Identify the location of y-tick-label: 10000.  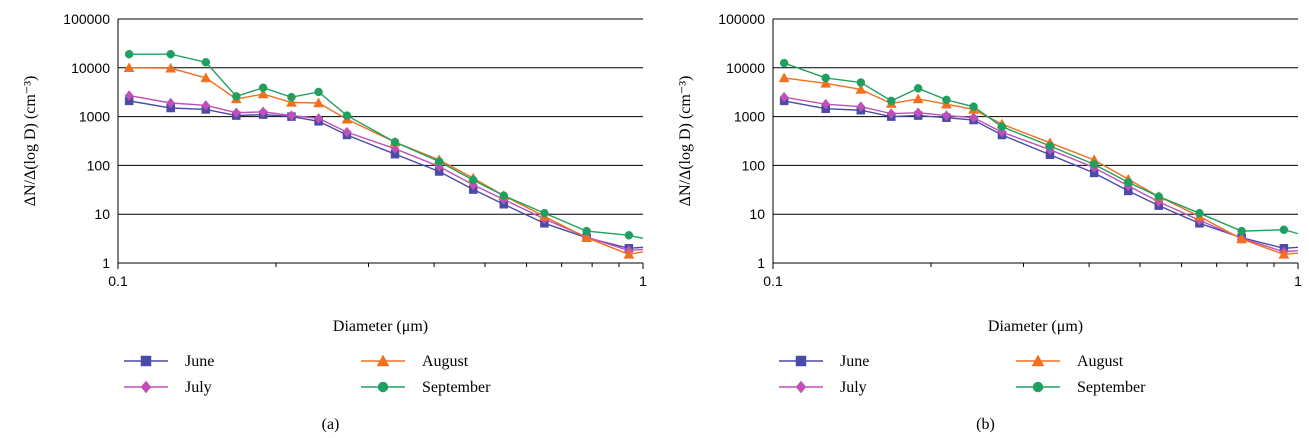
(90, 68).